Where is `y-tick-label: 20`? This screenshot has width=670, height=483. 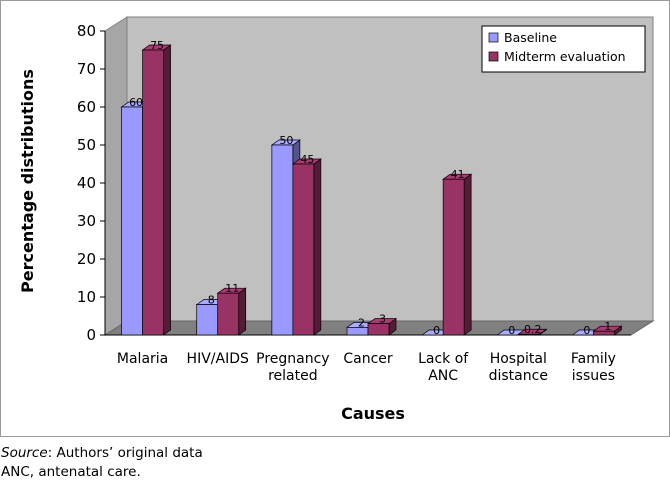 y-tick-label: 20 is located at coordinates (86, 259).